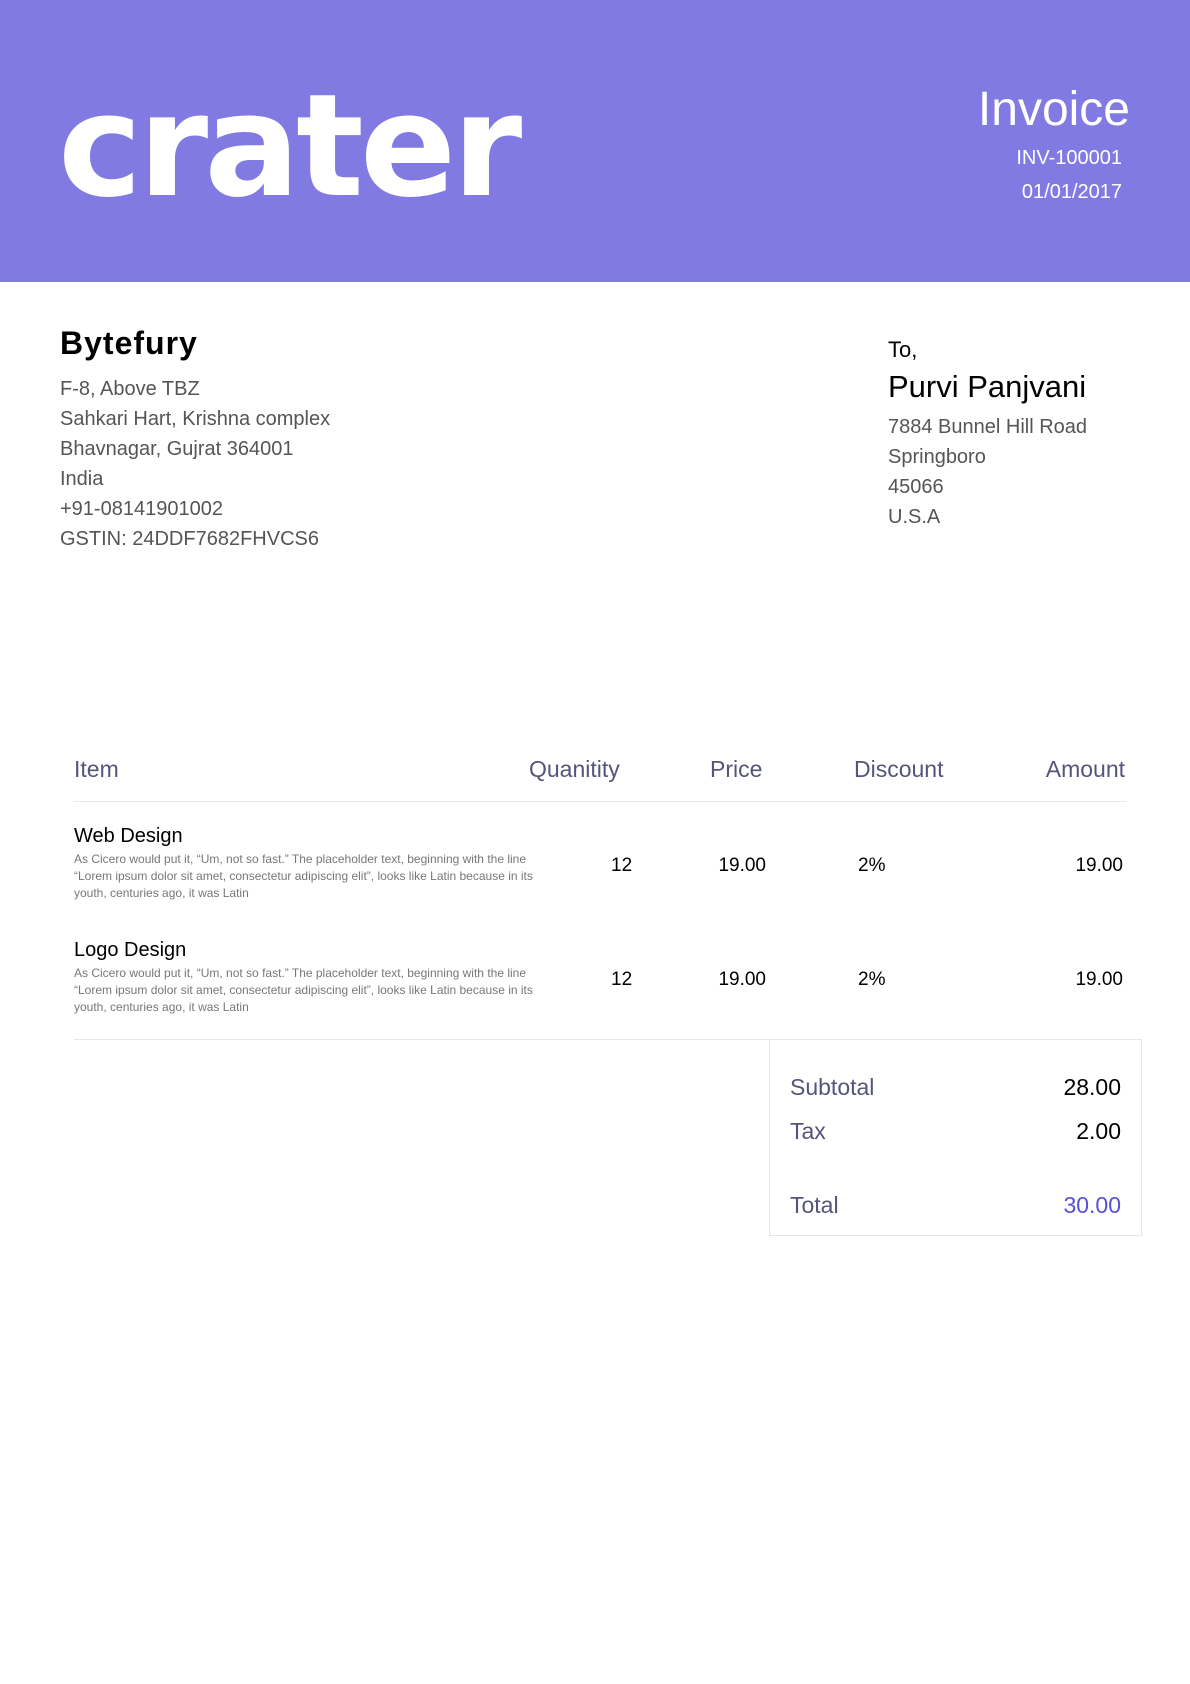 Image resolution: width=1190 pixels, height=1684 pixels. Describe the element at coordinates (914, 517) in the screenshot. I see `address-line: U.S.A` at that location.